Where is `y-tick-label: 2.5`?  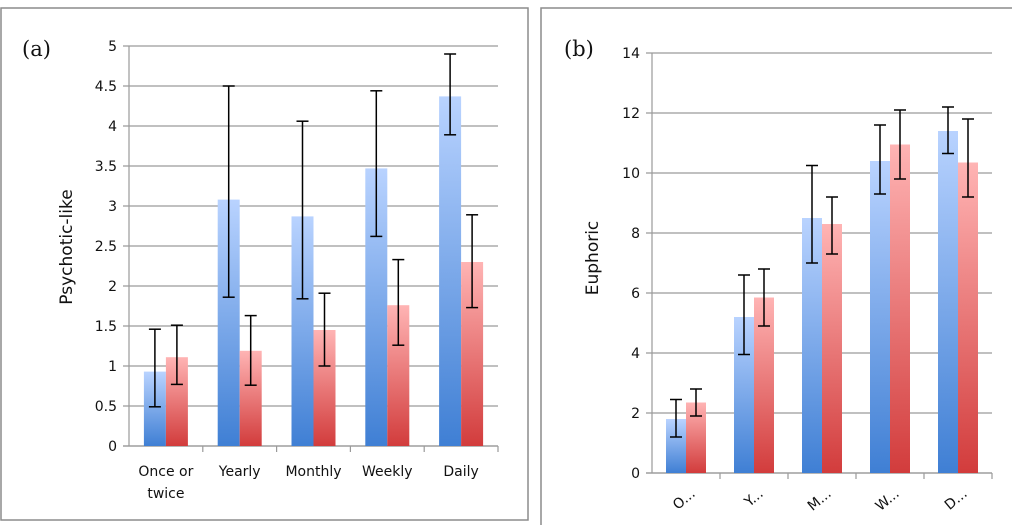 y-tick-label: 2.5 is located at coordinates (106, 247).